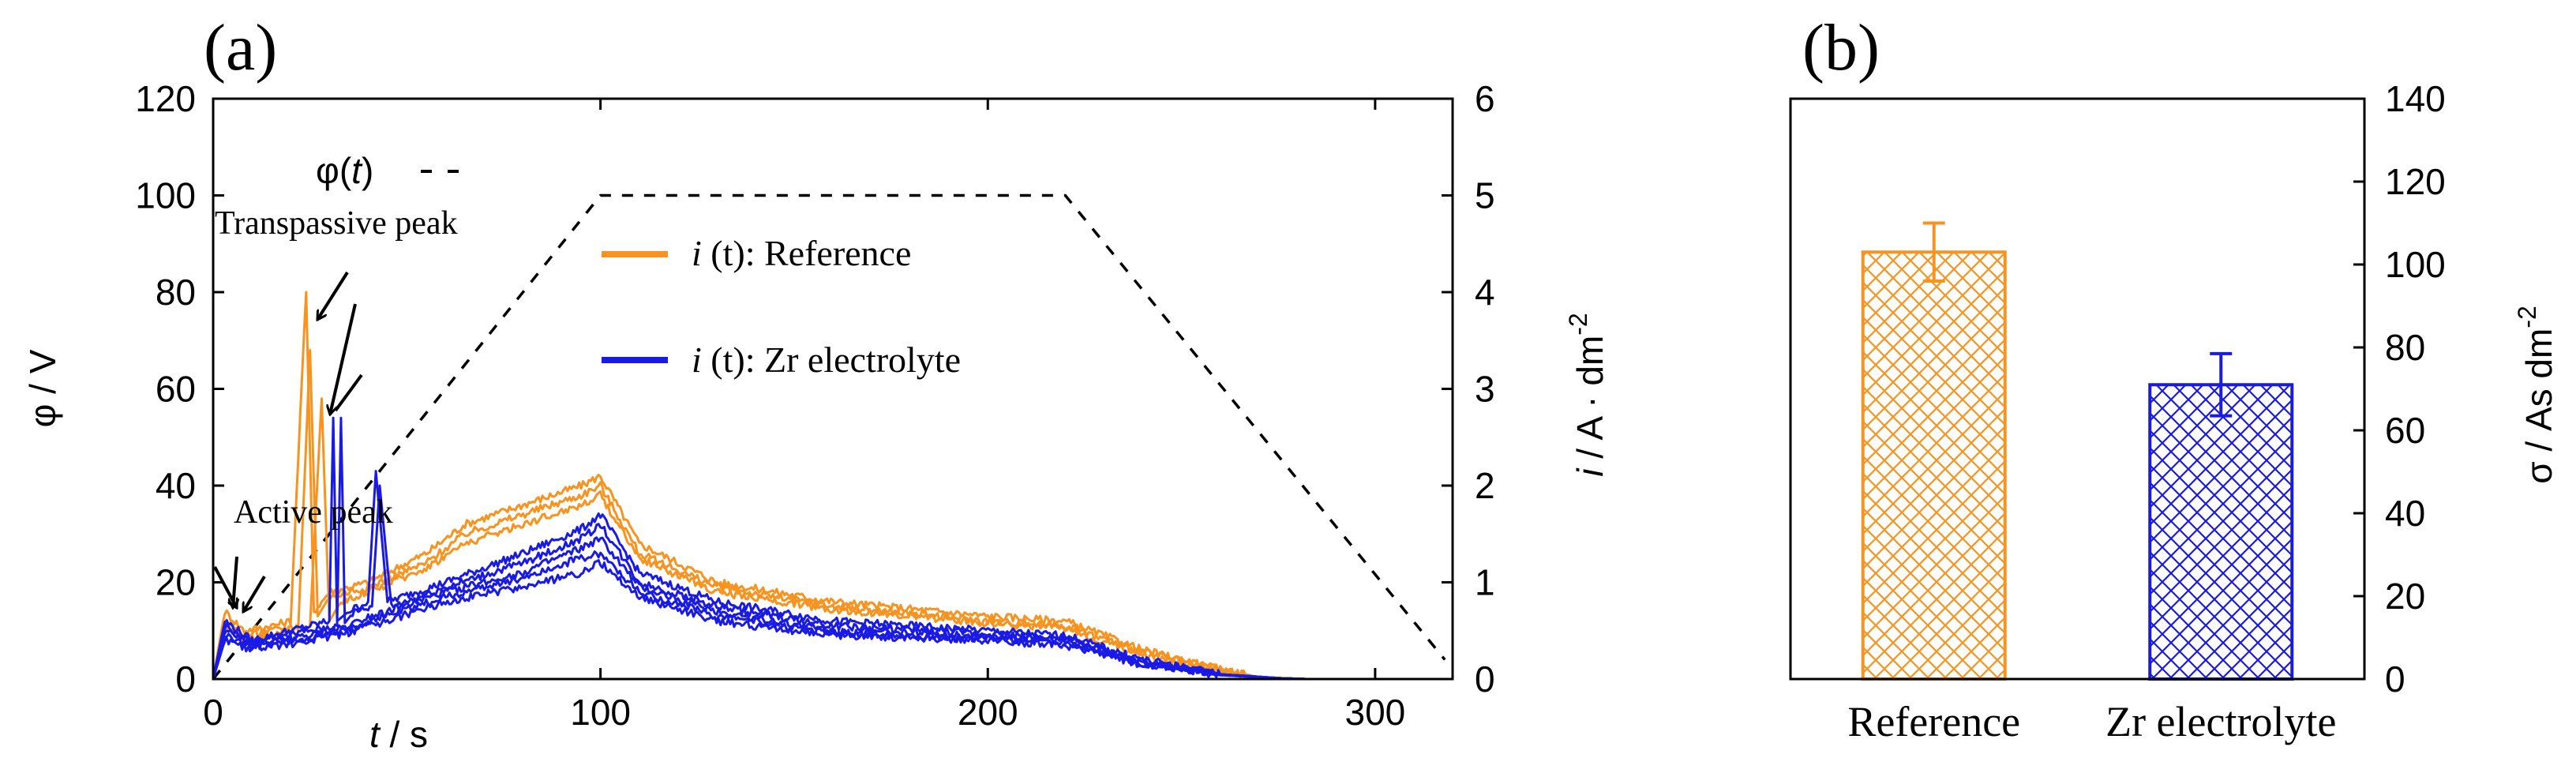 The height and width of the screenshot is (773, 2576). I want to click on x-axis-label-var: t, so click(375, 734).